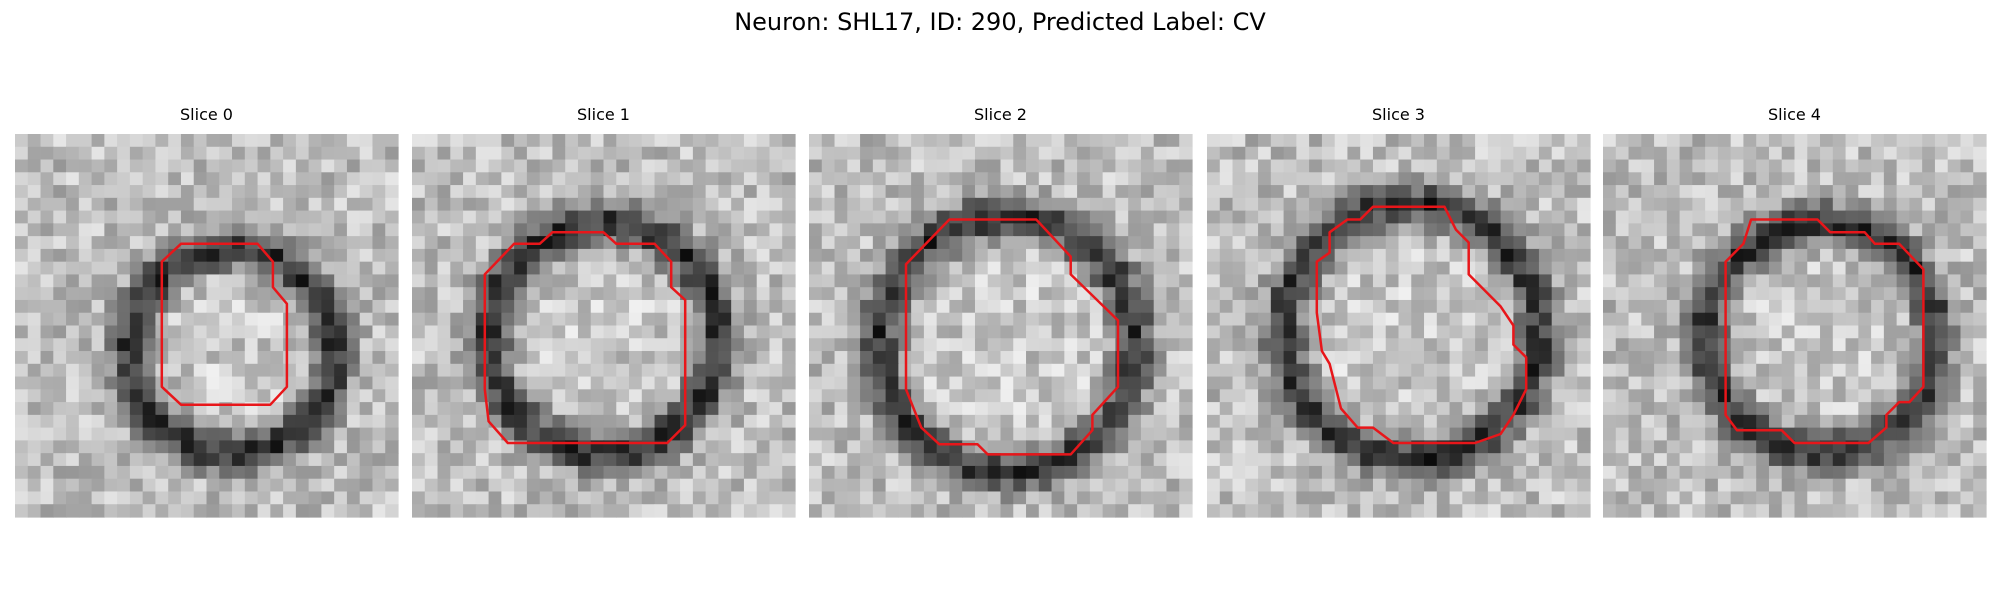 The height and width of the screenshot is (600, 2000). Describe the element at coordinates (1794, 114) in the screenshot. I see `panel-title: Slice 4` at that location.